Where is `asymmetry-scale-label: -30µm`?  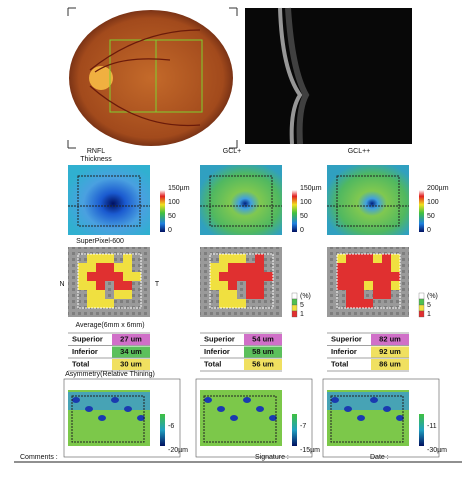 asymmetry-scale-label: -30µm is located at coordinates (437, 450).